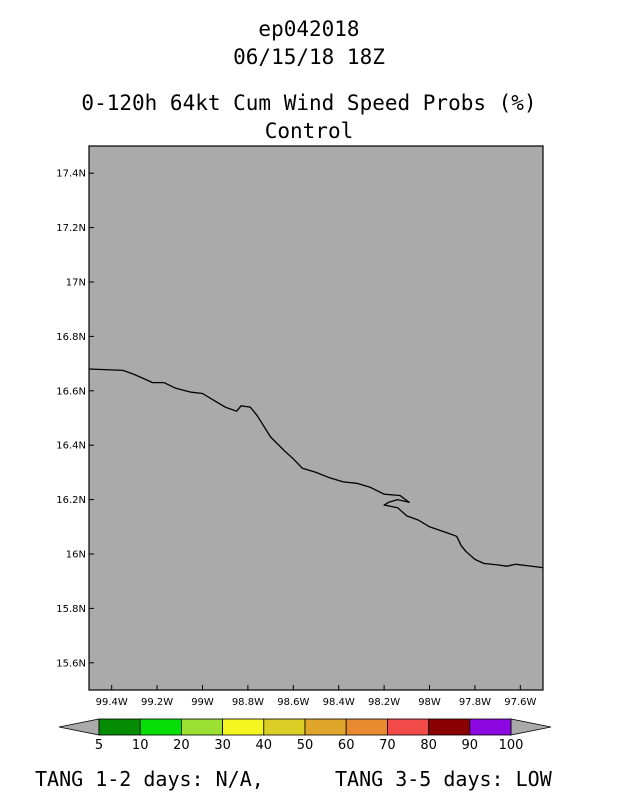 The width and height of the screenshot is (618, 800). Describe the element at coordinates (112, 702) in the screenshot. I see `lon-tick-label: 99.4W` at that location.